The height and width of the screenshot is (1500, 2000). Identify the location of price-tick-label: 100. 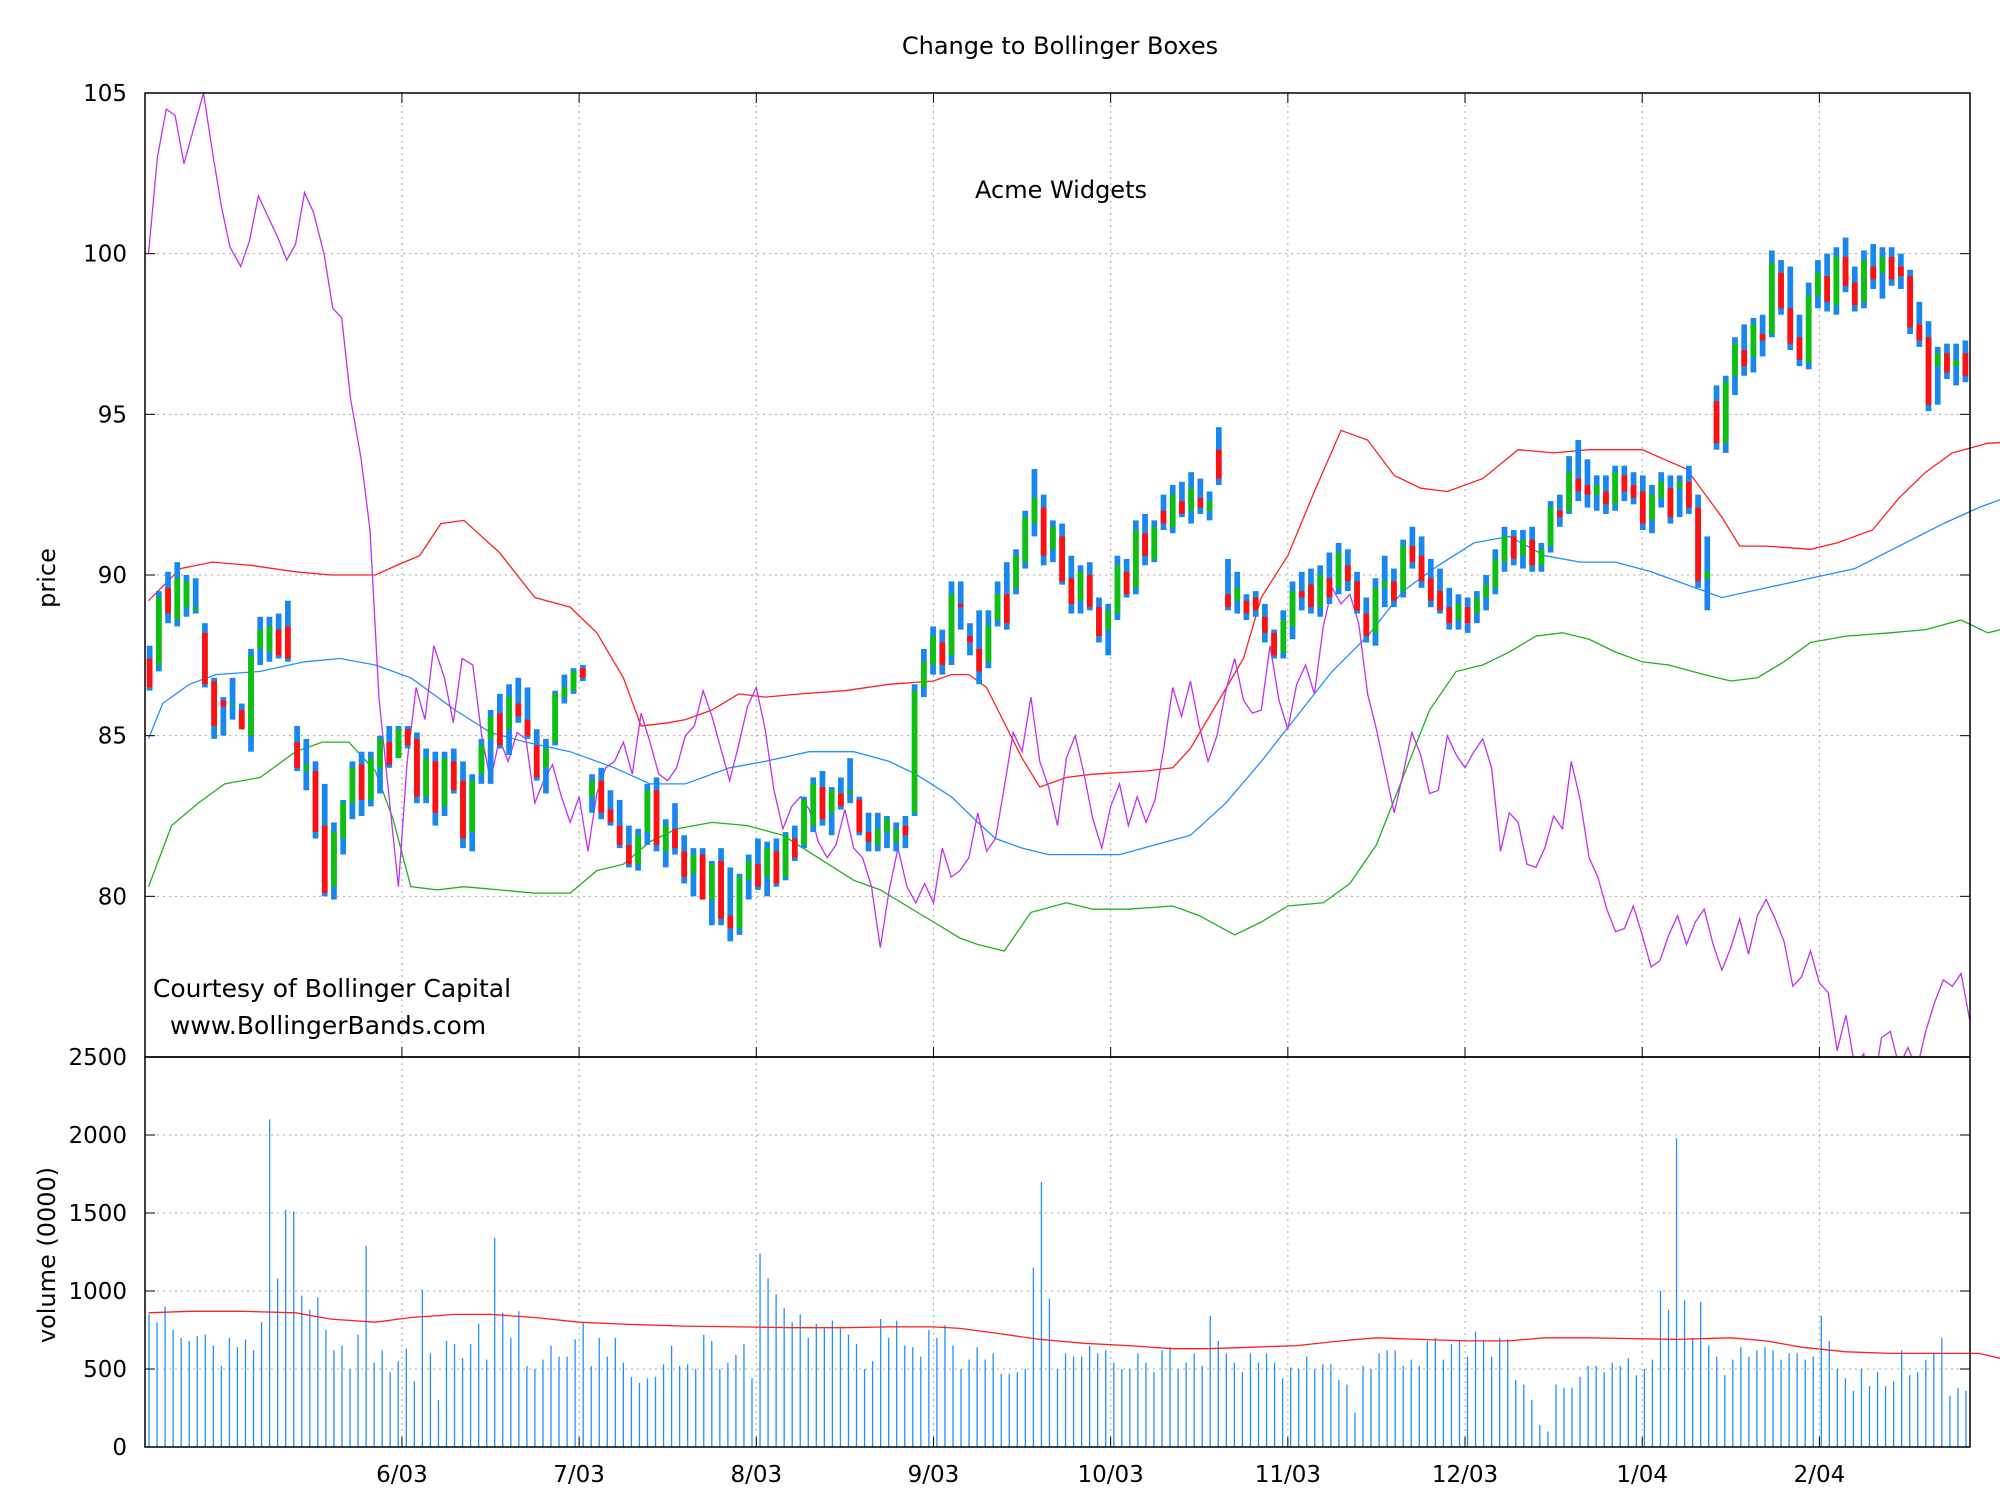
(105, 255).